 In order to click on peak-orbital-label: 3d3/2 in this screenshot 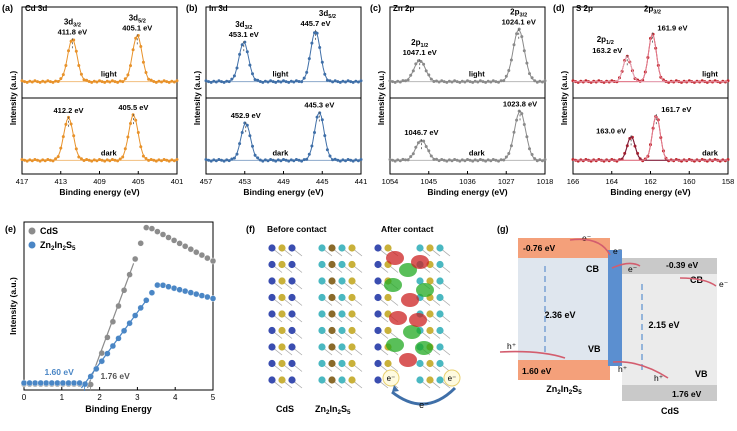, I will do `click(243, 25)`.